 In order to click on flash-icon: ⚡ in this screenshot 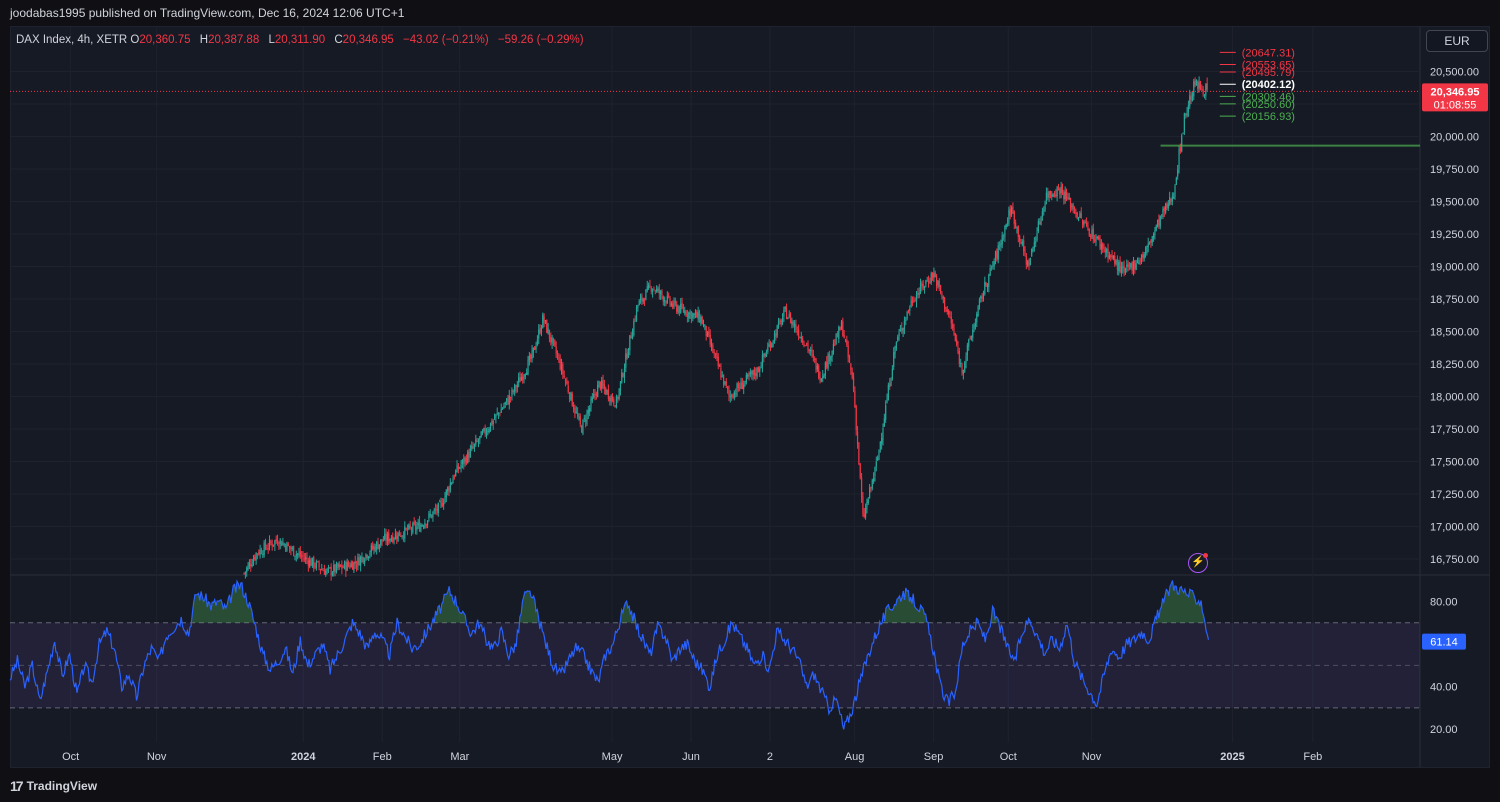, I will do `click(1198, 563)`.